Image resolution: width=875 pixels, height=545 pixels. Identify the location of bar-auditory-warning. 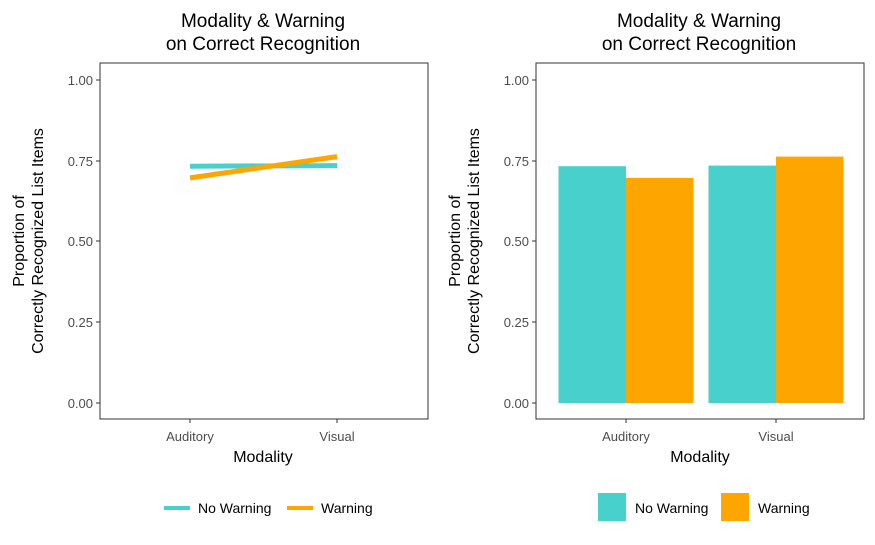
(660, 290).